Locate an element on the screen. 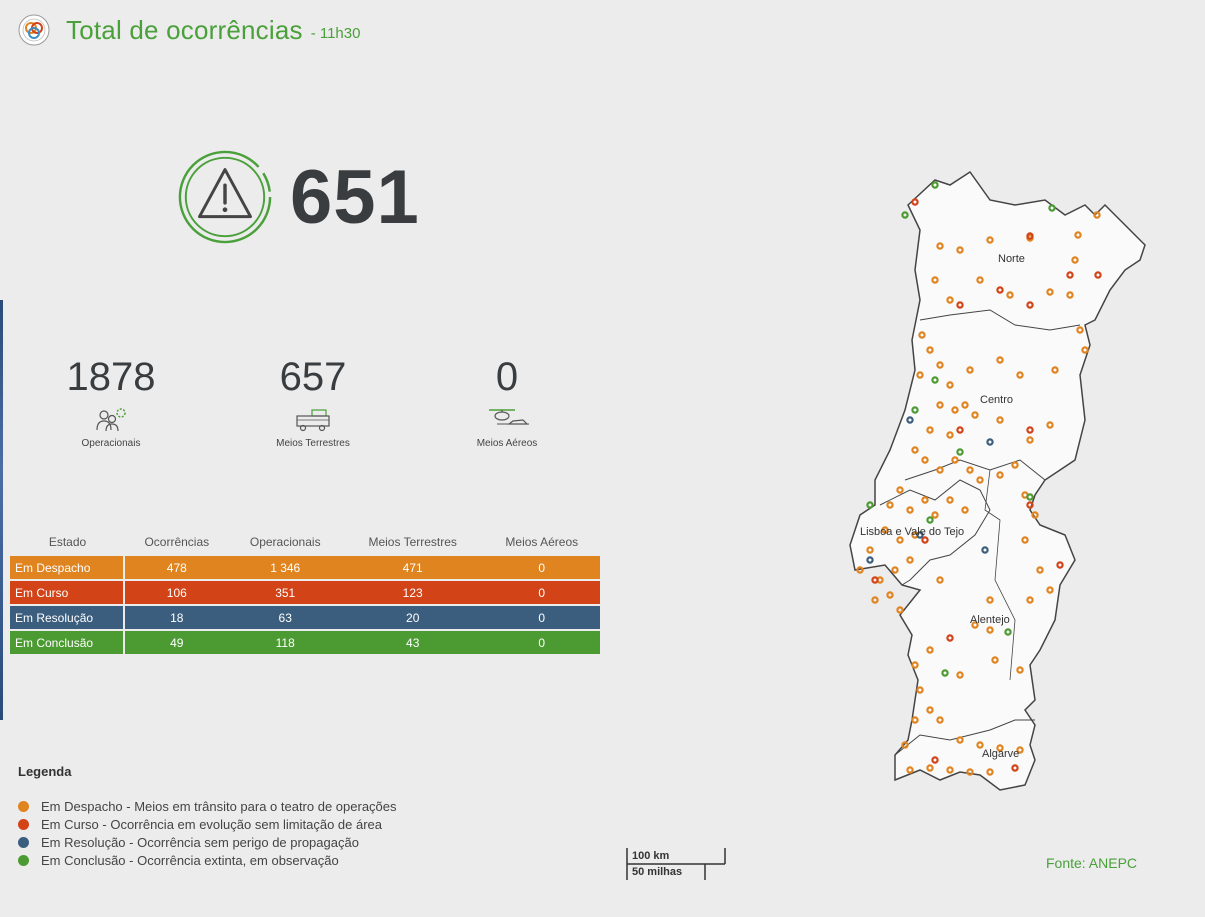  cell-terrestres: 471 is located at coordinates (412, 567).